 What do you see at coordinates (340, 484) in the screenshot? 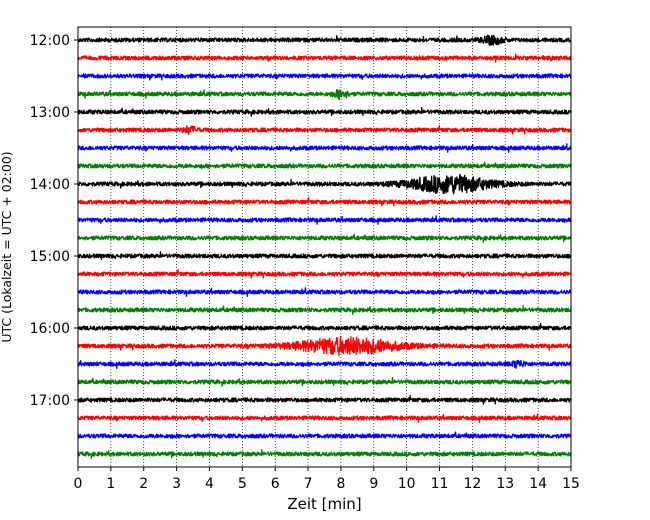
I see `x-tick-label: 8` at bounding box center [340, 484].